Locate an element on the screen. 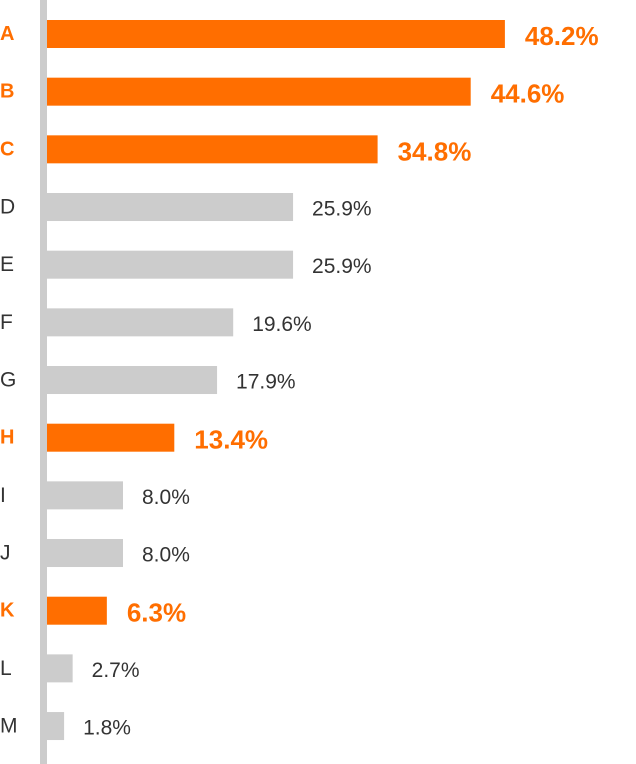  value-label-l: 2.7% is located at coordinates (116, 670).